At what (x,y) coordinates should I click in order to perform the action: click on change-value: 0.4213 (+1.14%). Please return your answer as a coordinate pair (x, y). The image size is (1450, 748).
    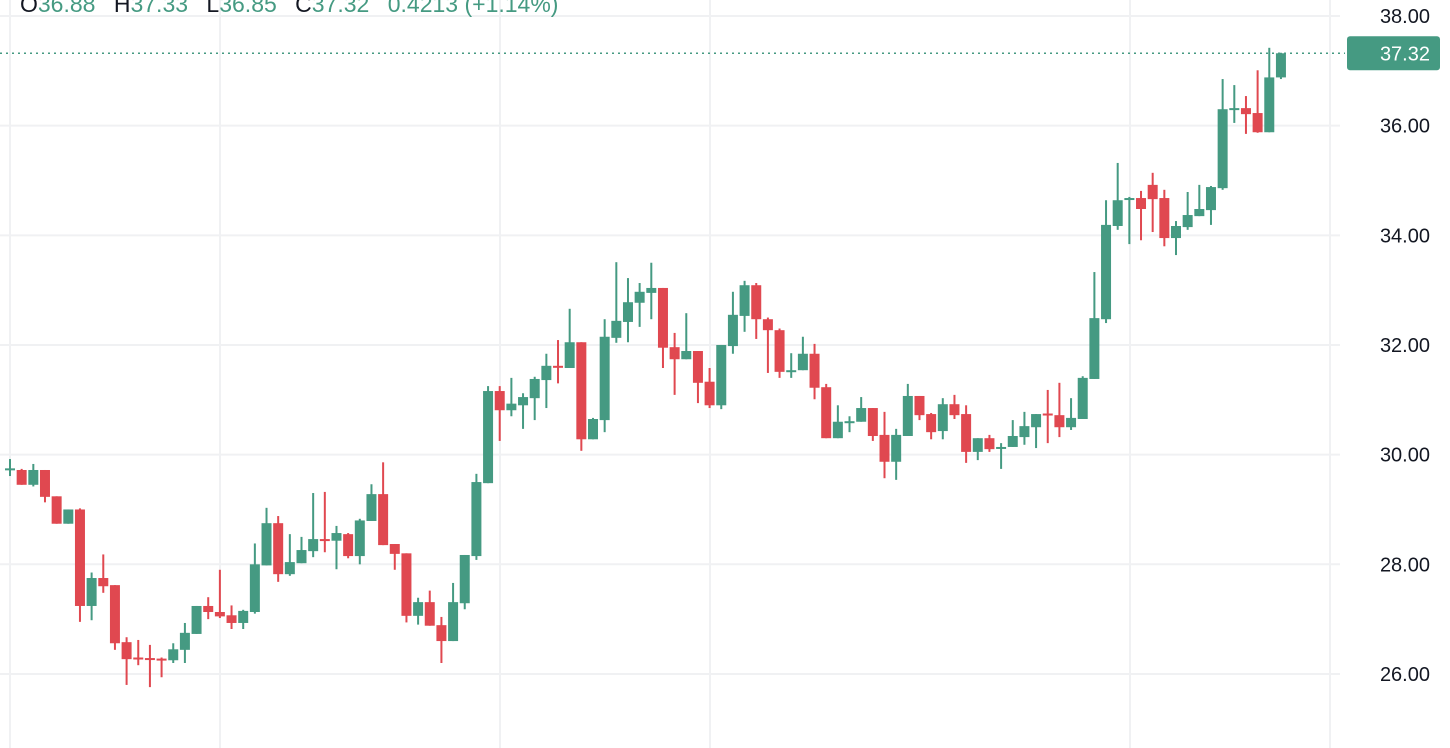
    Looking at the image, I should click on (473, 8).